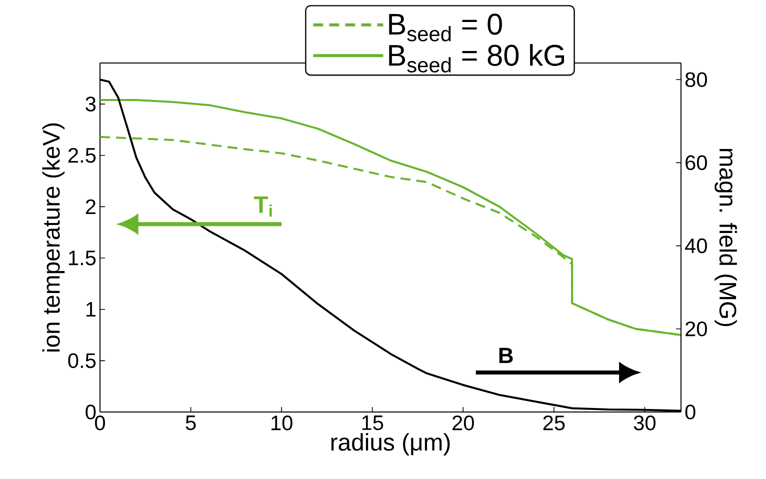 The height and width of the screenshot is (479, 766). What do you see at coordinates (696, 246) in the screenshot?
I see `y2-tick-label: 40` at bounding box center [696, 246].